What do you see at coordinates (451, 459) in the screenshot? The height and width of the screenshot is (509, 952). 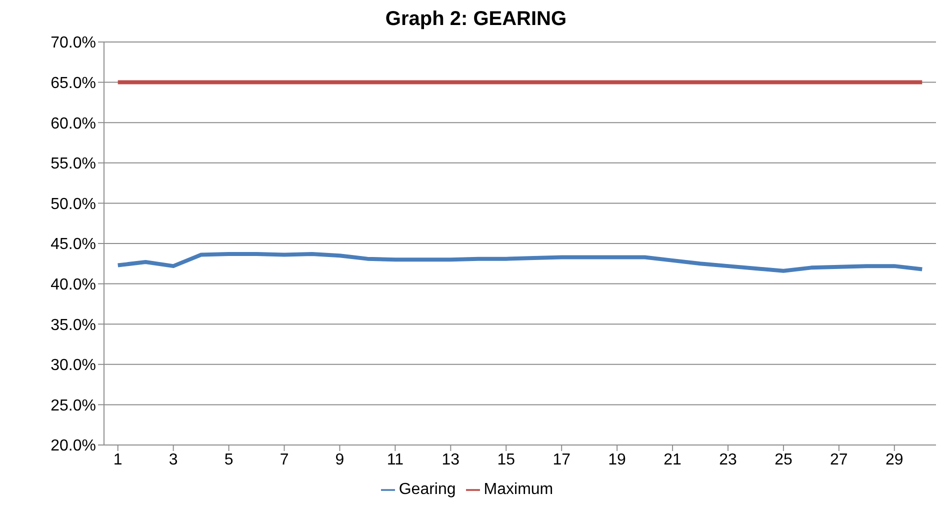 I see `x-tick-label: 13` at bounding box center [451, 459].